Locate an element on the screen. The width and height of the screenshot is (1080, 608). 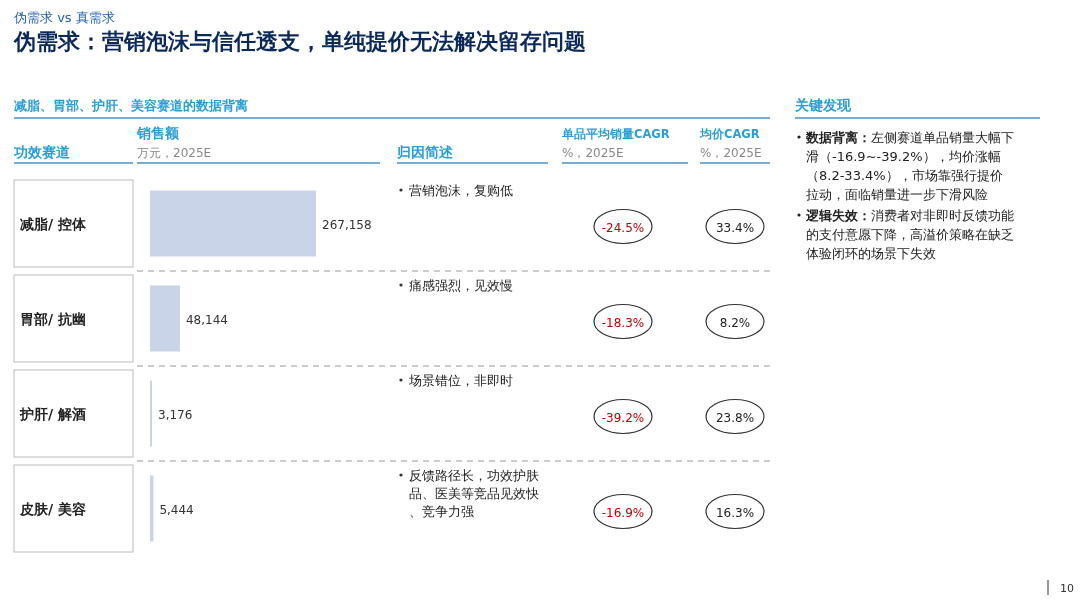
text: 逻辑失效：消费者对非即时反馈功能的支付意愿下降，高溢价策略在缺乏体验闭环的场景下失效 is located at coordinates (909, 234).